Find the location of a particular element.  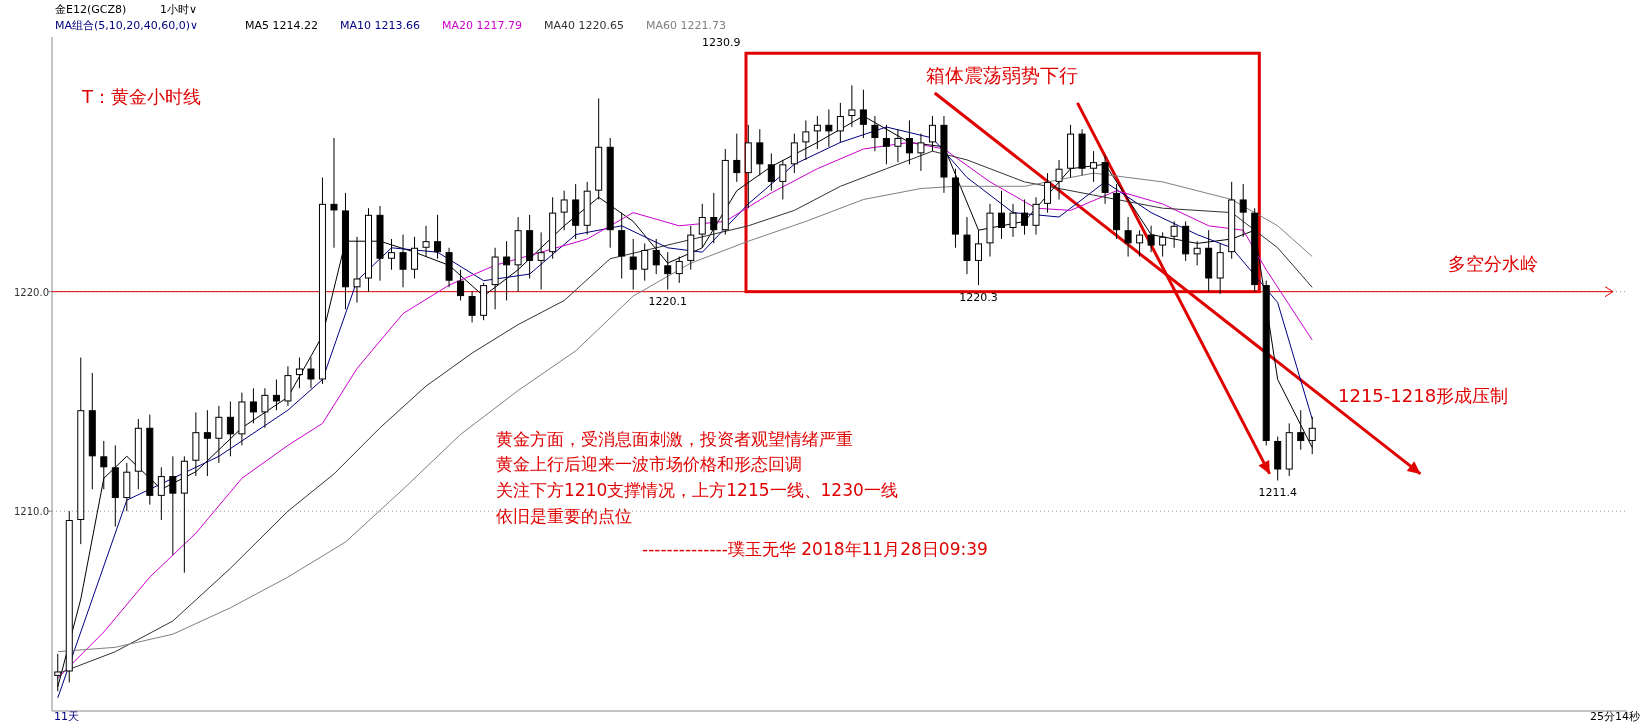

text: MA5 1214.22 is located at coordinates (281, 25).